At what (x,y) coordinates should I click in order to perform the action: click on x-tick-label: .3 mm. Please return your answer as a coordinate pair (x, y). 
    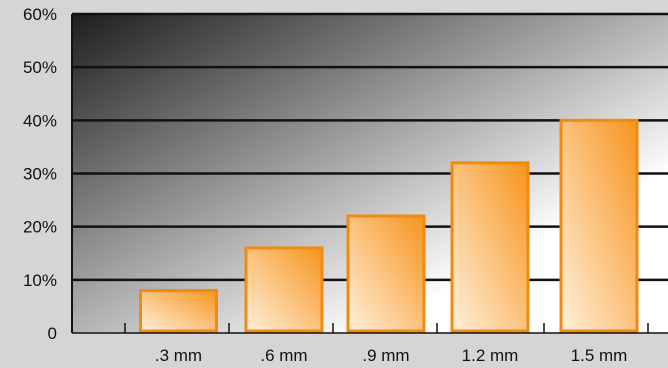
    Looking at the image, I should click on (178, 355).